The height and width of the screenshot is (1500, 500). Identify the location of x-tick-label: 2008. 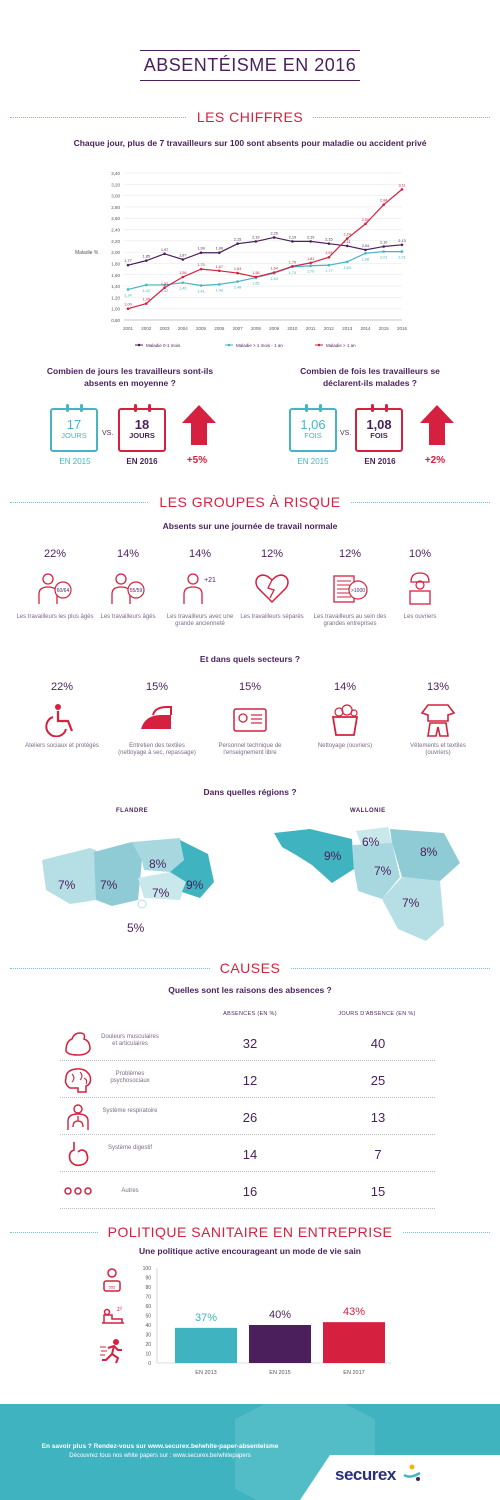
(256, 328).